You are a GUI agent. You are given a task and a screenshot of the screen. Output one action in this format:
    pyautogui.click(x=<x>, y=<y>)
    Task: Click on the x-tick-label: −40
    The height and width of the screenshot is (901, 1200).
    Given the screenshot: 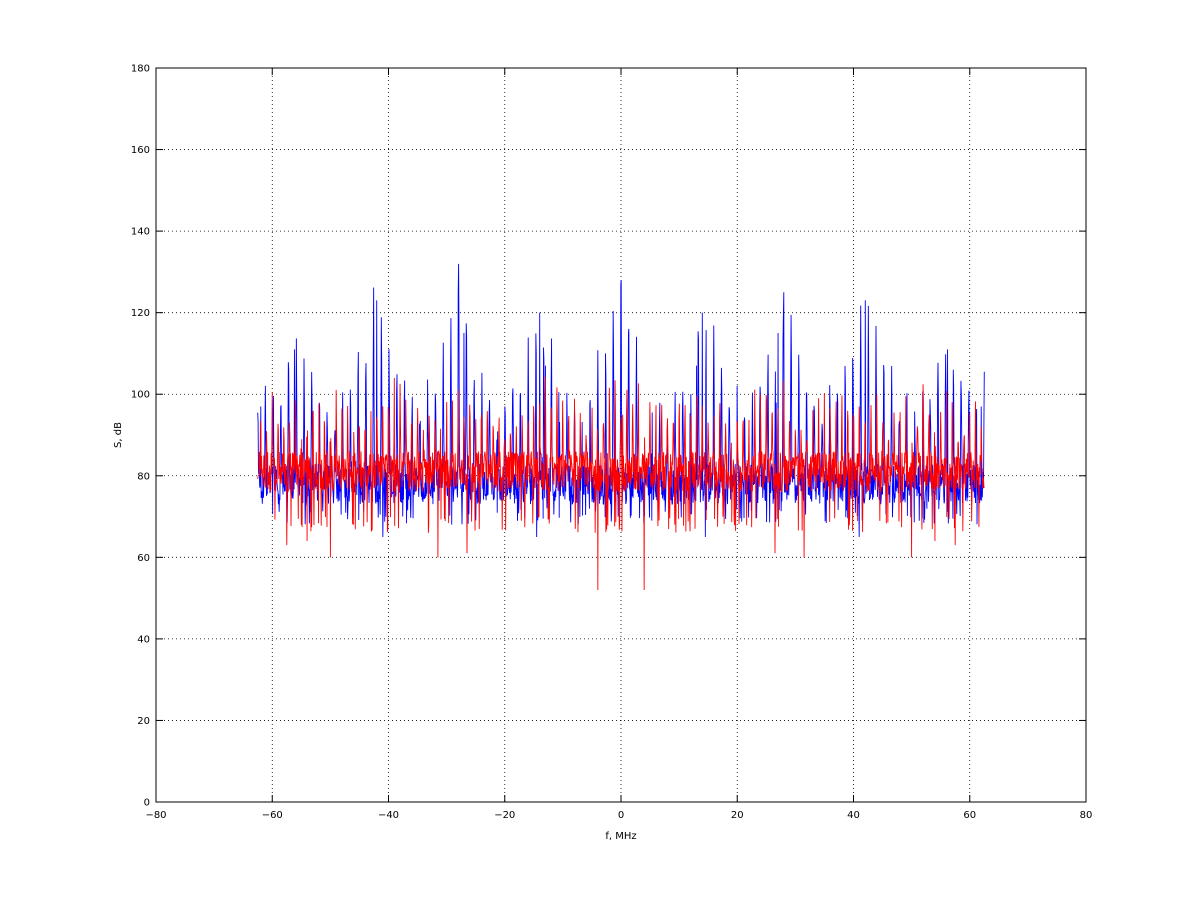 What is the action you would take?
    pyautogui.click(x=388, y=815)
    